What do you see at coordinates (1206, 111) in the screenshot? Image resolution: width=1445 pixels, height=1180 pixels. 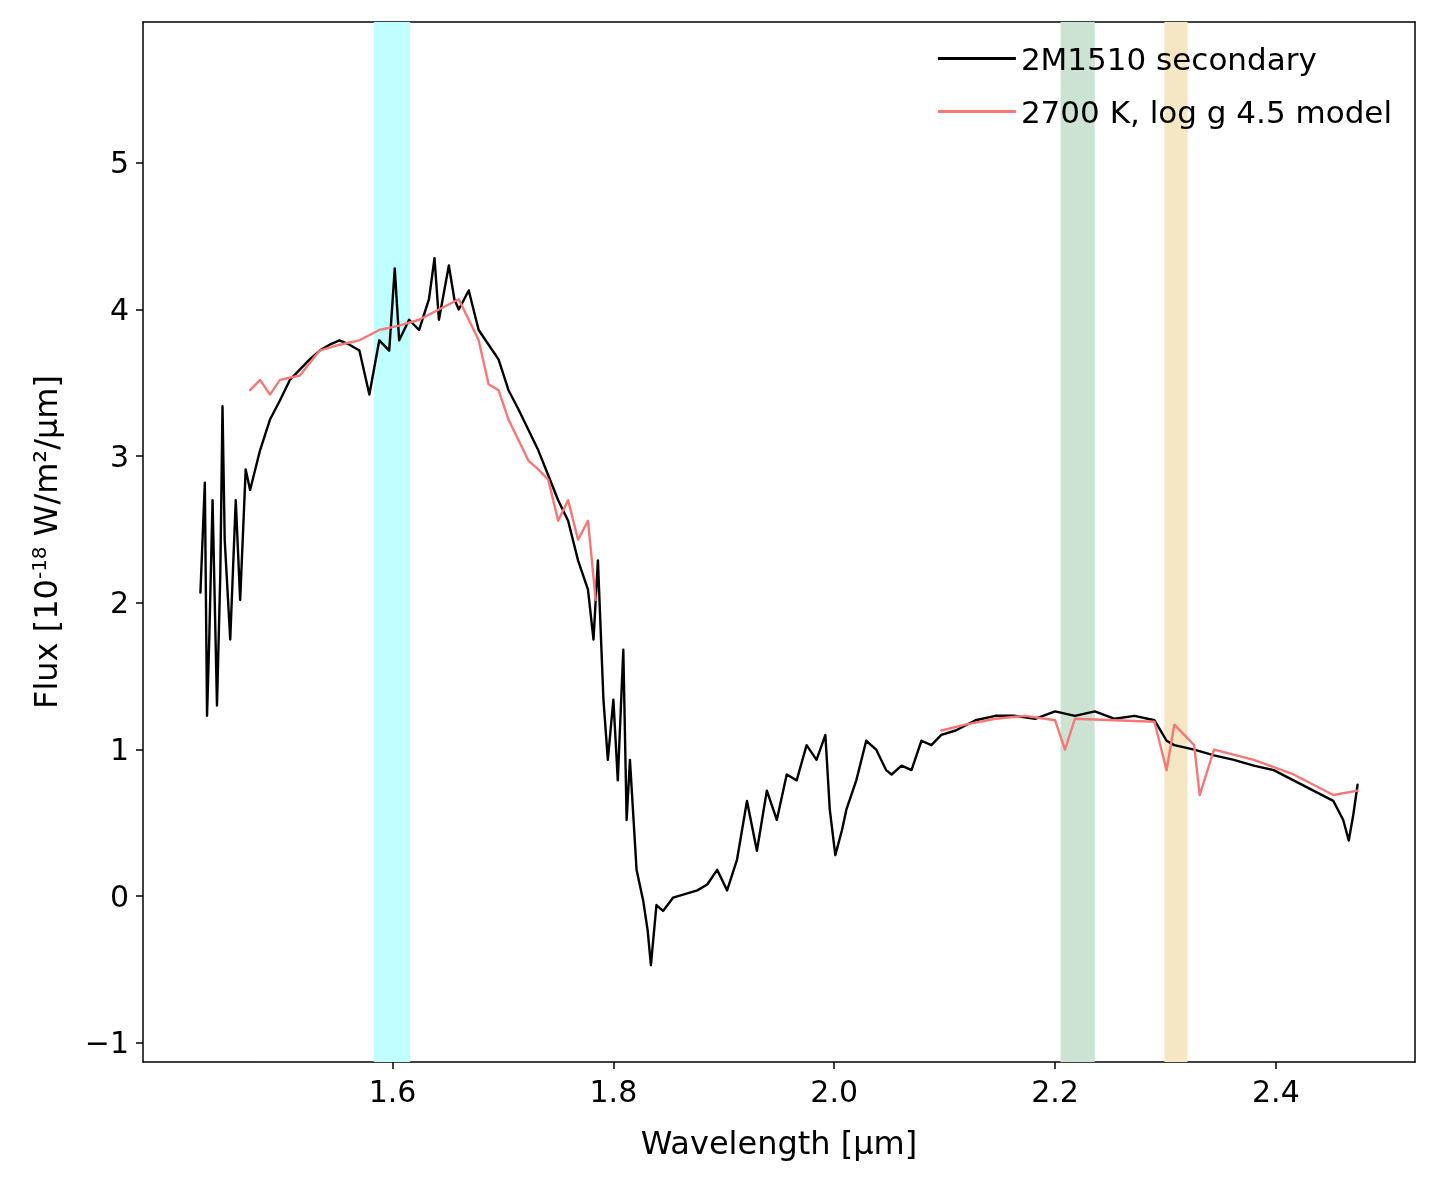 I see `legend-label: 2700 K, log g 4.5 model` at bounding box center [1206, 111].